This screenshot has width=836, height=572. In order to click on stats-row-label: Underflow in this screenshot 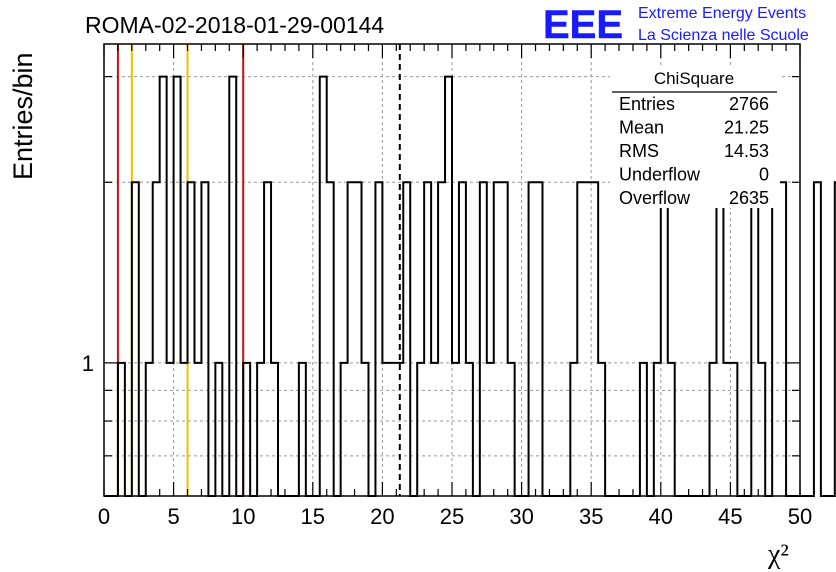, I will do `click(660, 175)`.